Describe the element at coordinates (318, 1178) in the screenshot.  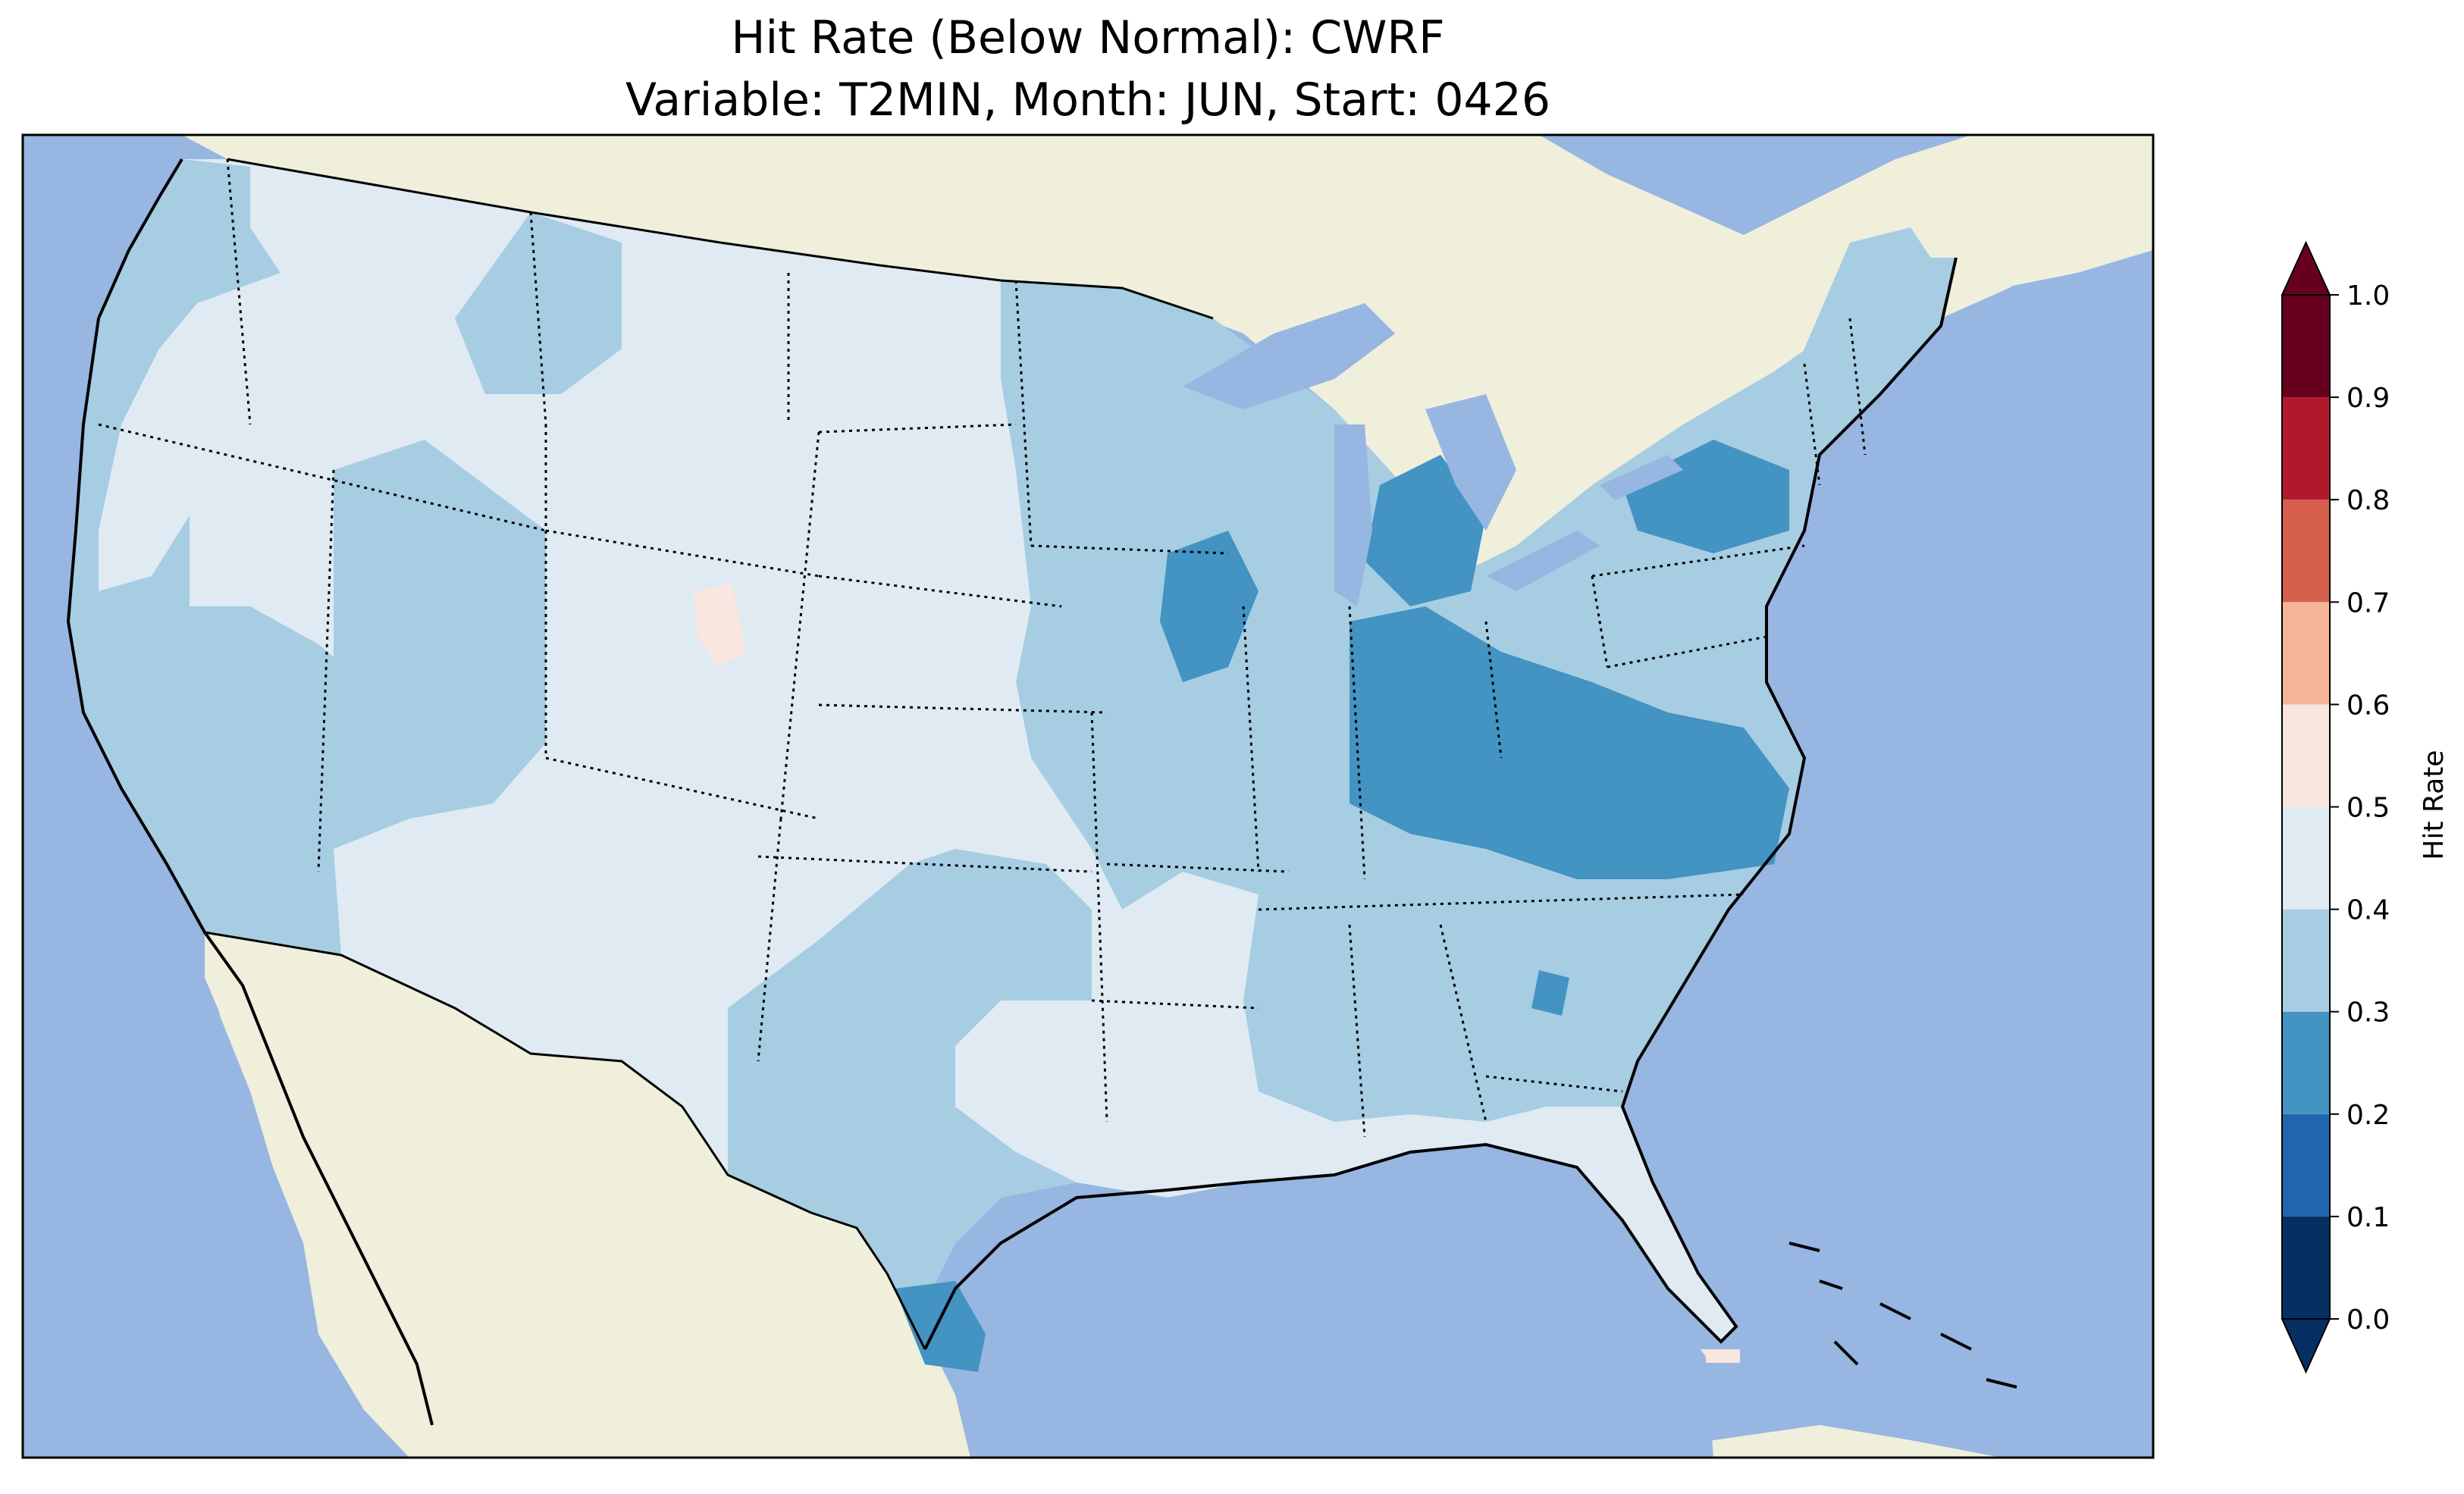
I see `baja-land` at that location.